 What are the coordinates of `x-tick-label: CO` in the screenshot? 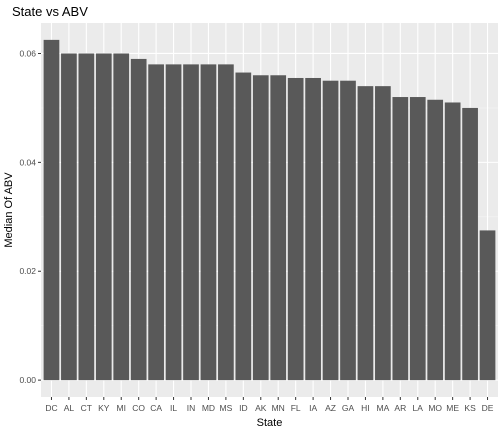 It's located at (138, 408).